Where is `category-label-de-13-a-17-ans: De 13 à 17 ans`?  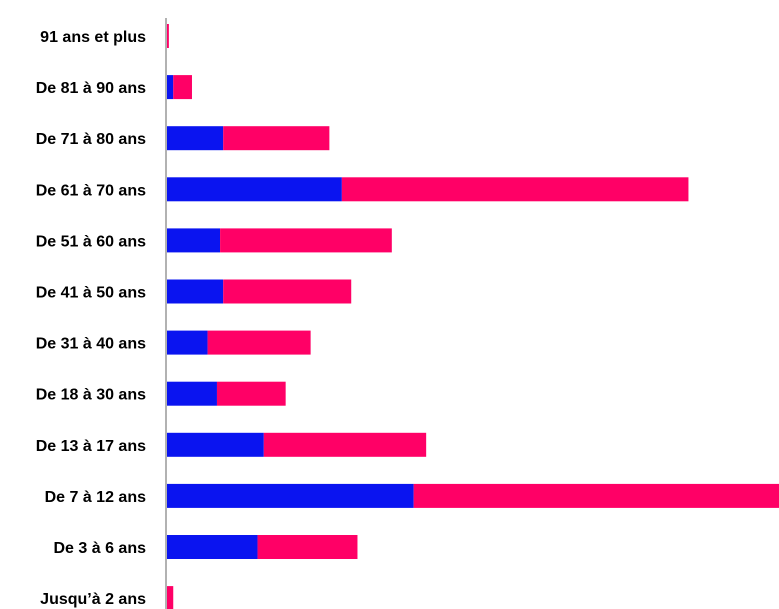
category-label-de-13-a-17-ans: De 13 à 17 ans is located at coordinates (91, 446).